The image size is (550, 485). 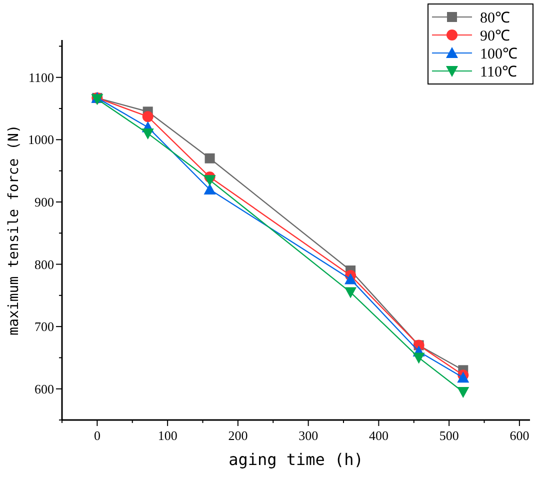 What do you see at coordinates (449, 435) in the screenshot?
I see `x-tick-label: 500` at bounding box center [449, 435].